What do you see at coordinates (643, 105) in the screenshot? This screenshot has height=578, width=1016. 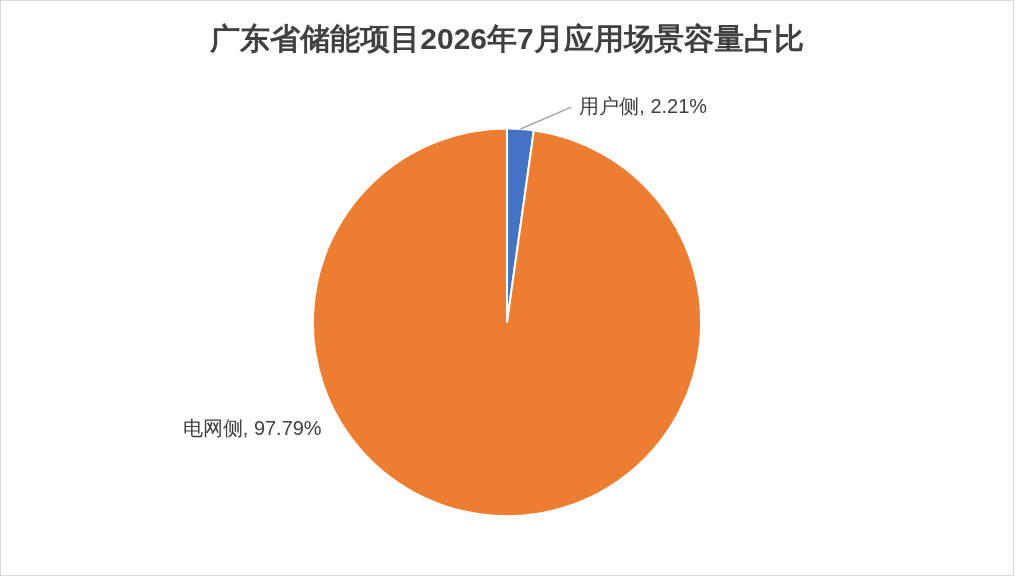 I see `slice-label: 用户侧, 2.21%` at bounding box center [643, 105].